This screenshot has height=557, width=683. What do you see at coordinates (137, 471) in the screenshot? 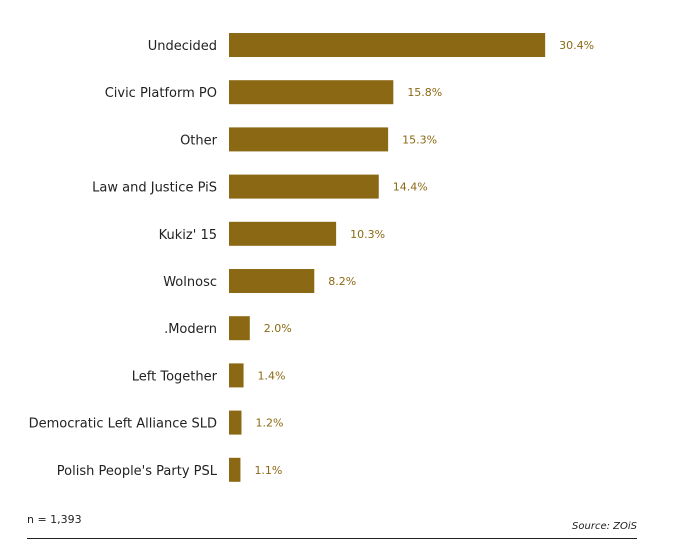
I see `category-label: Polish People's Party PSL` at bounding box center [137, 471].